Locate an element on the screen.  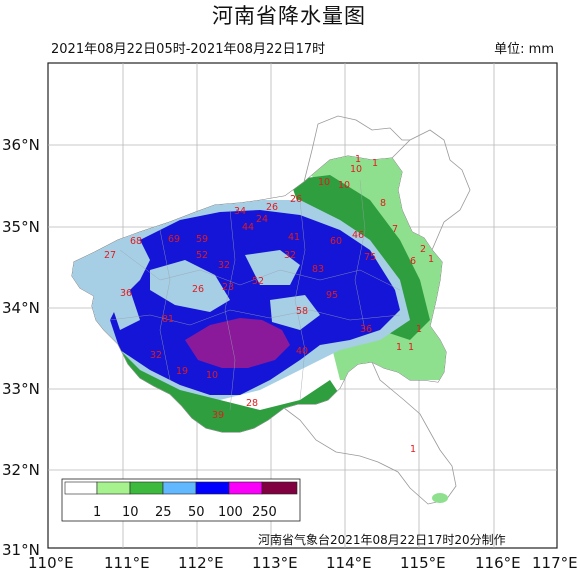
legend-tick: 25 is located at coordinates (163, 512).